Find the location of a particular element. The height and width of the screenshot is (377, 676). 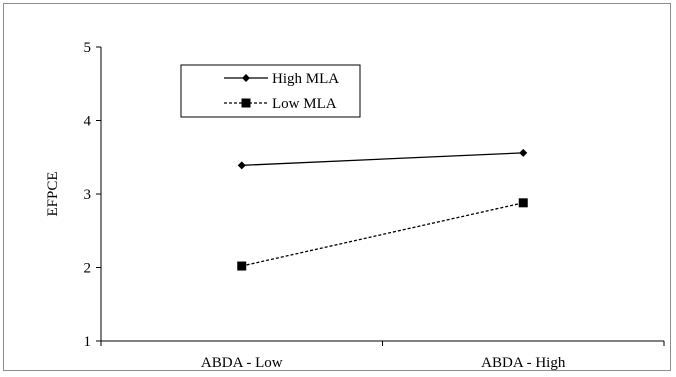

legend-square-marker-icon is located at coordinates (246, 103).